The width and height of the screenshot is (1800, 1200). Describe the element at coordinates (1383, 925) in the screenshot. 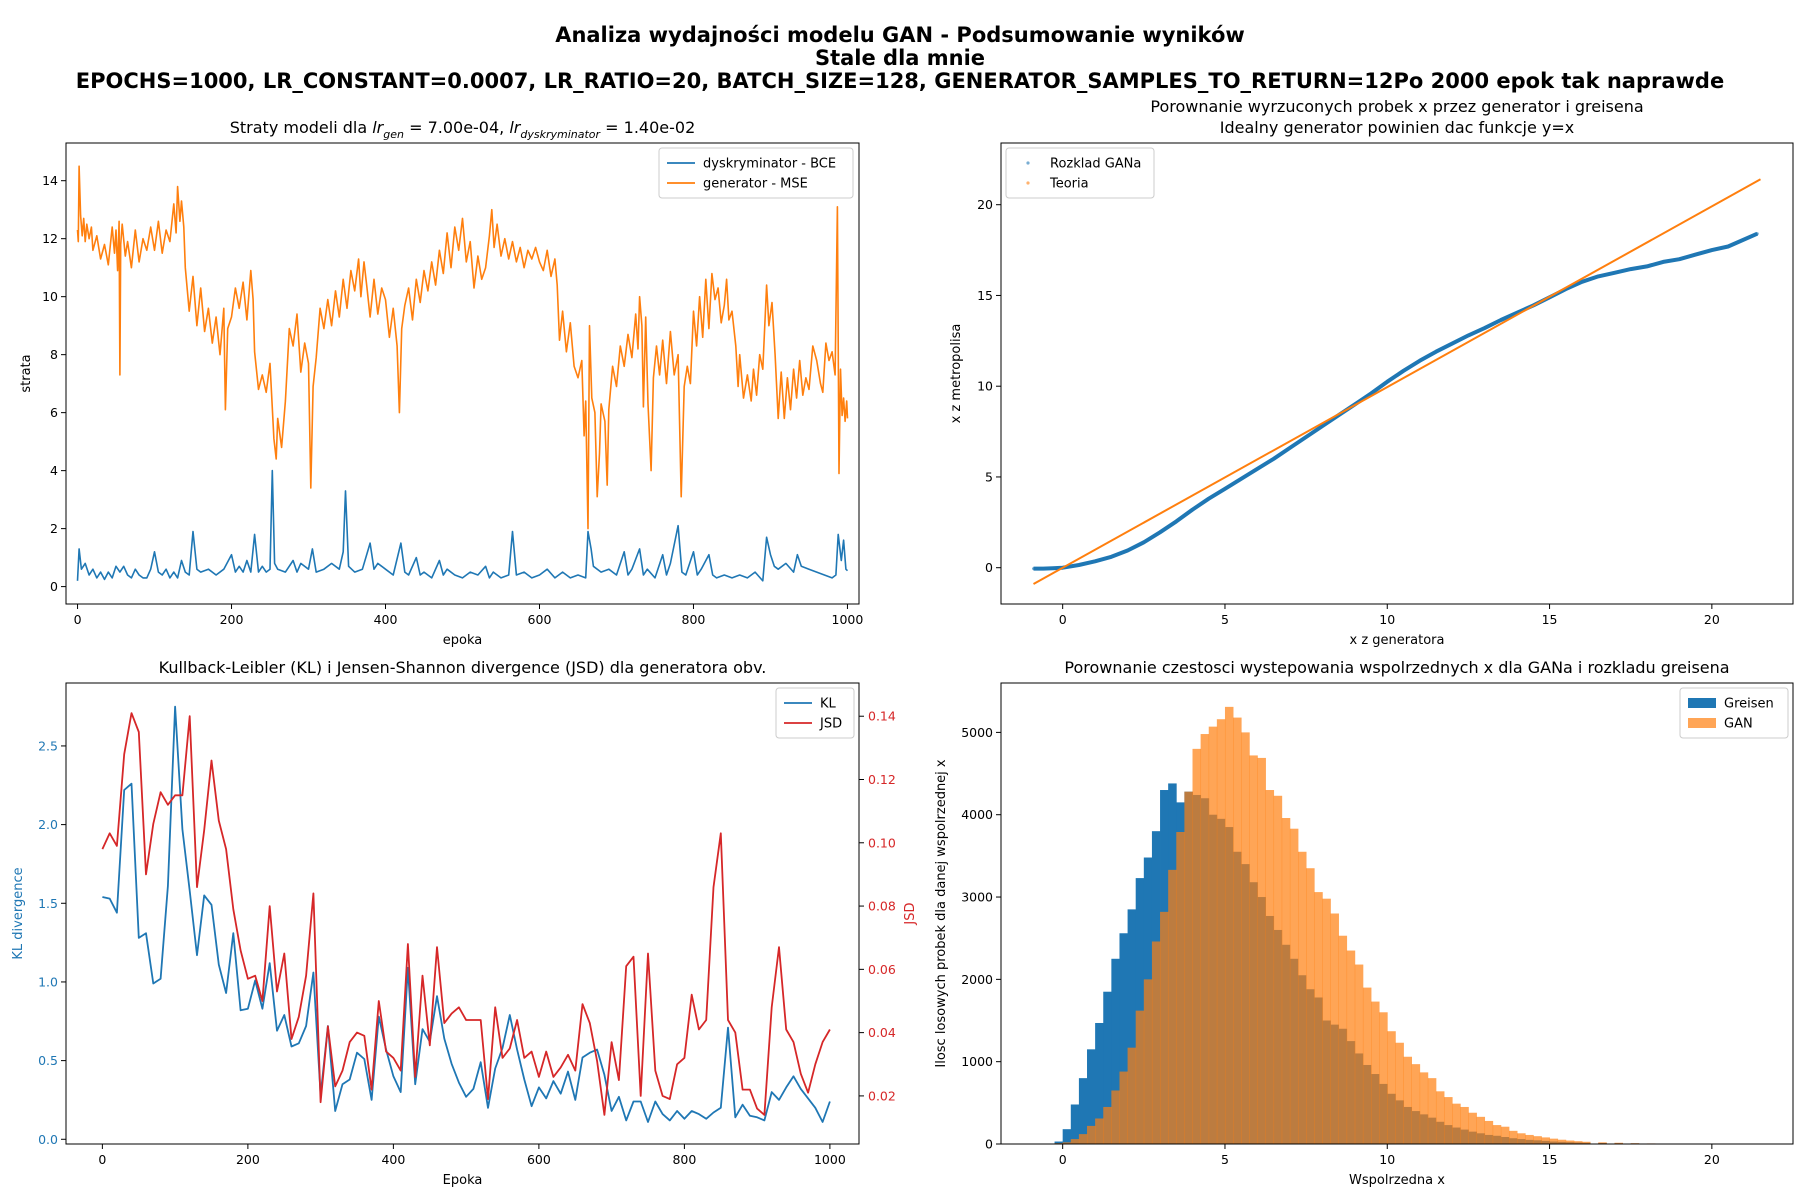

I see `clip-hist-plot-area` at that location.